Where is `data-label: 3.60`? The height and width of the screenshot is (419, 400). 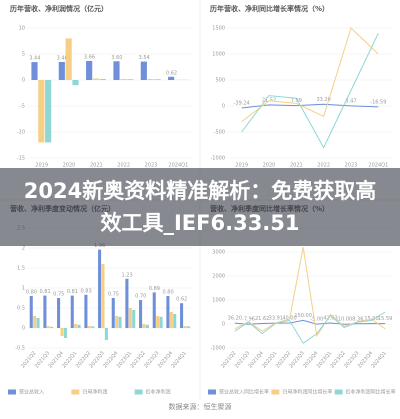 data-label: 3.60 is located at coordinates (116, 58).